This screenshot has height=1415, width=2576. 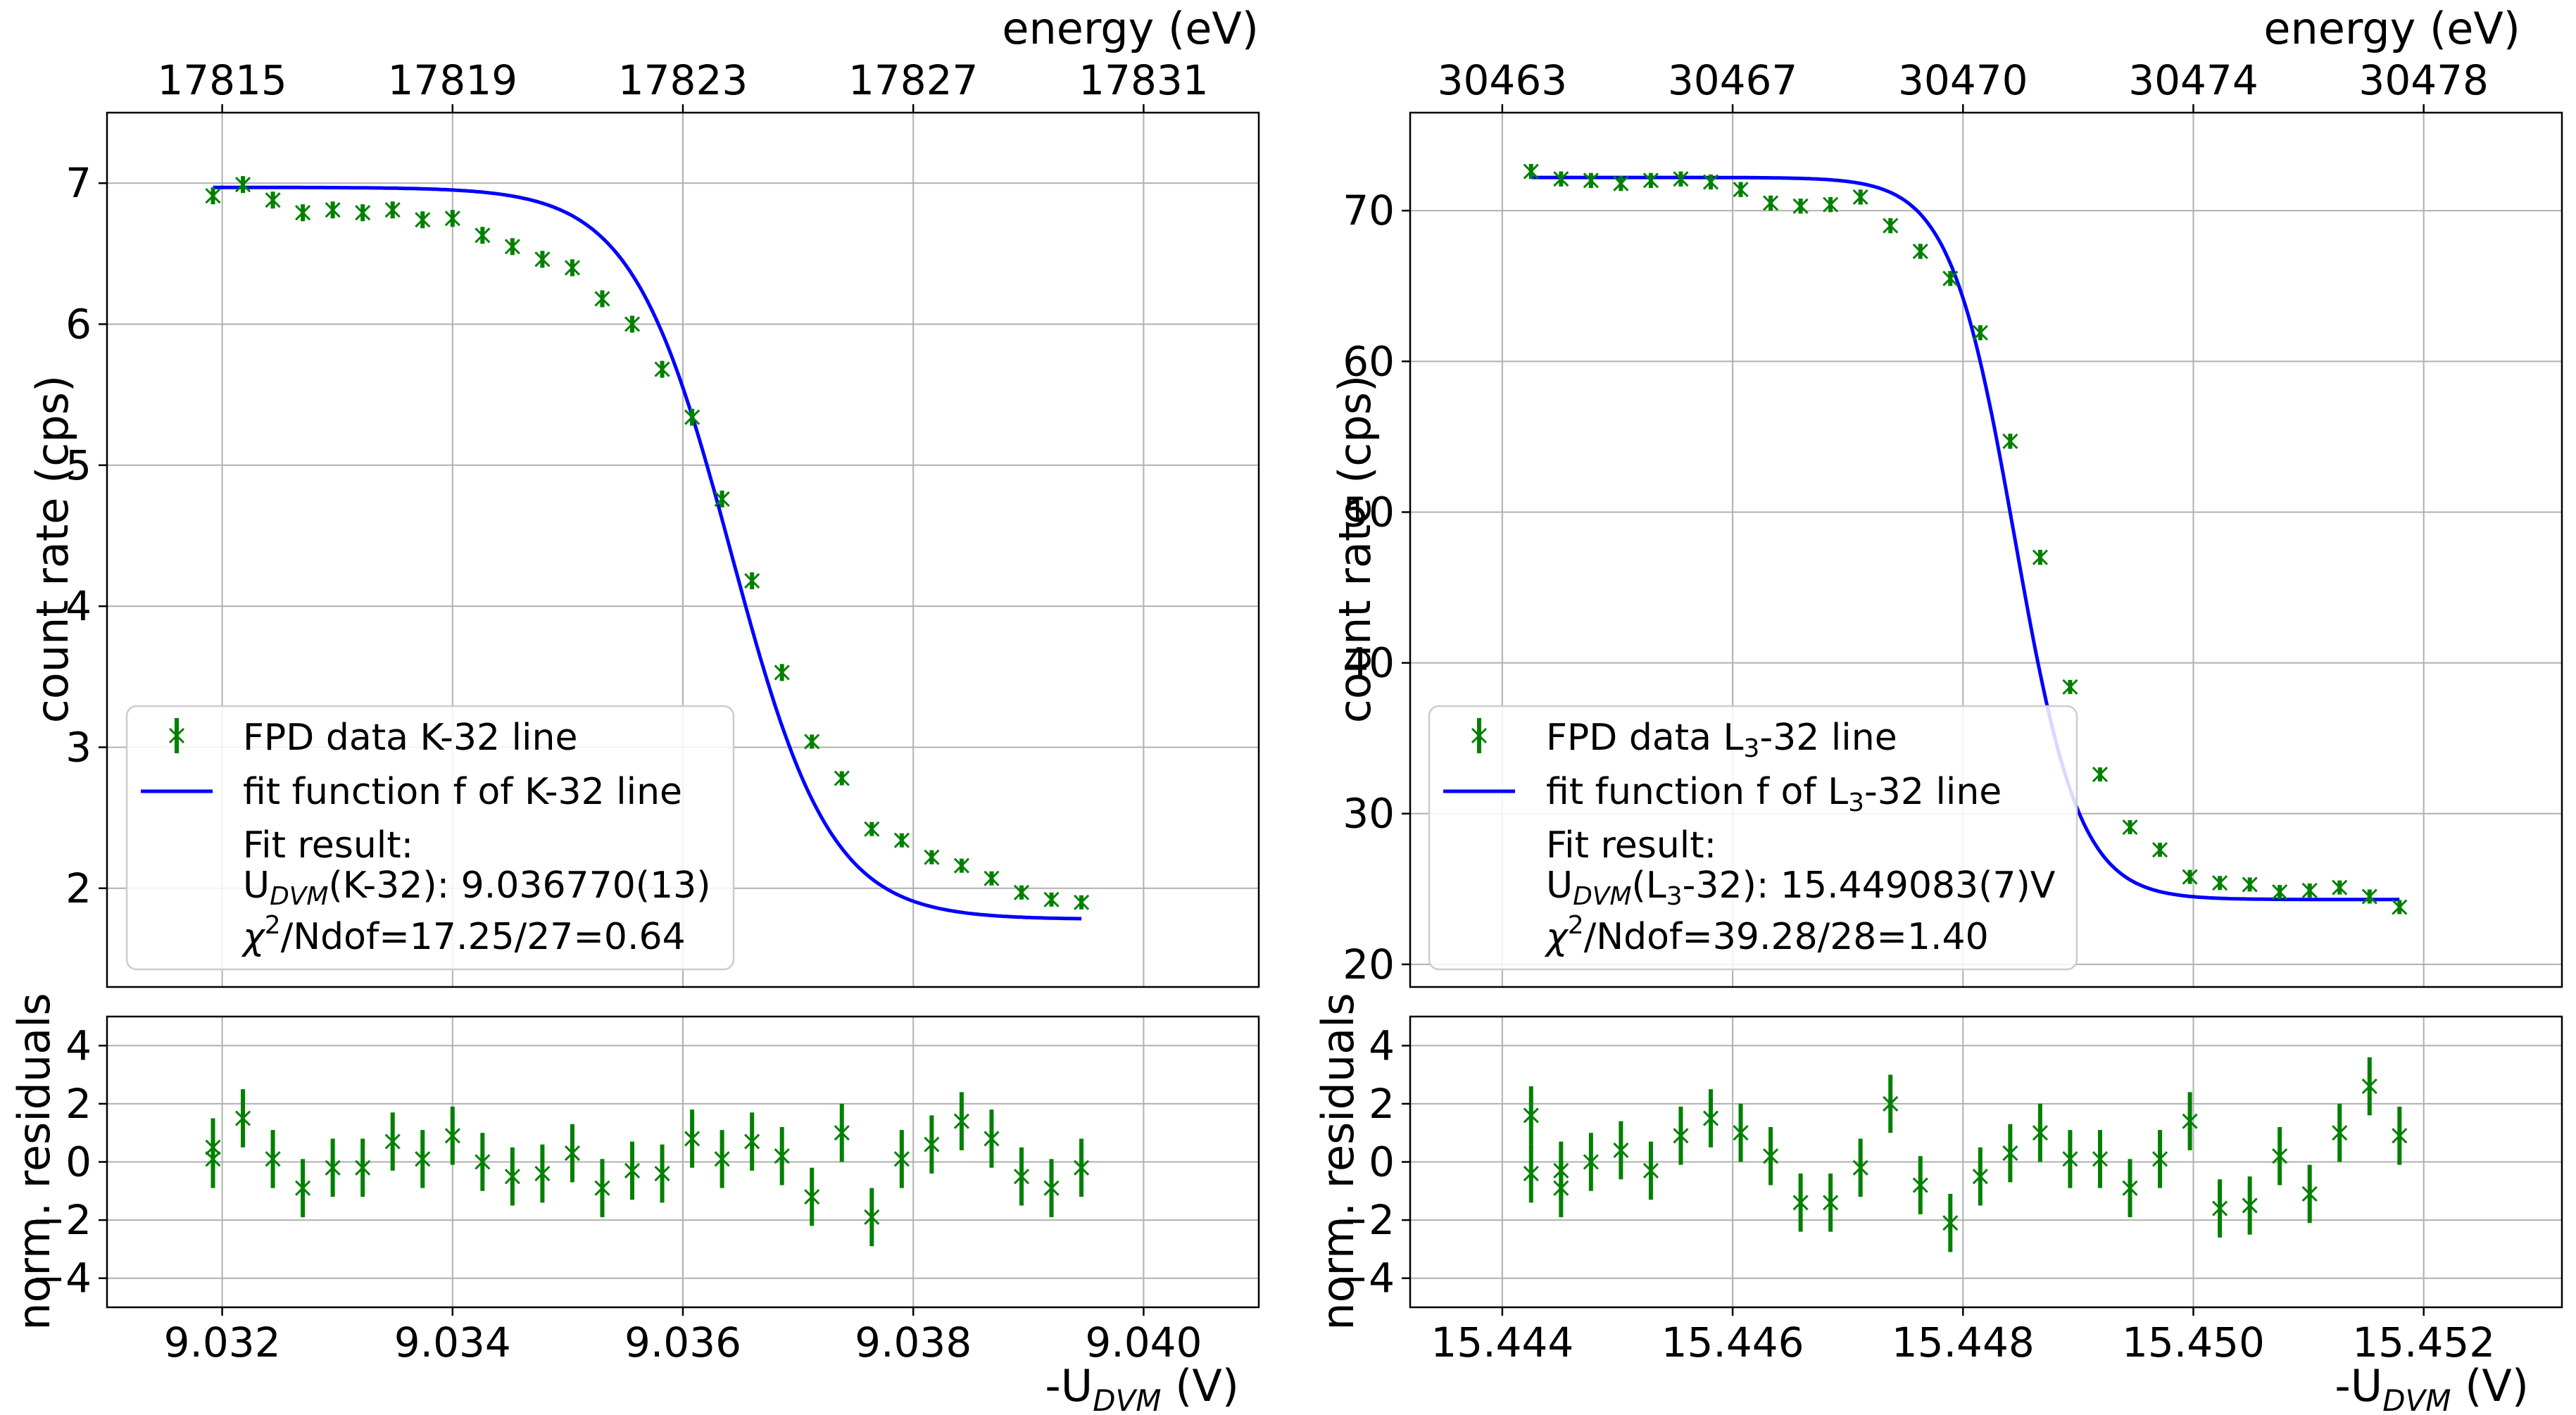 I want to click on l3-32-res-ytick-label: 4, so click(x=1382, y=1045).